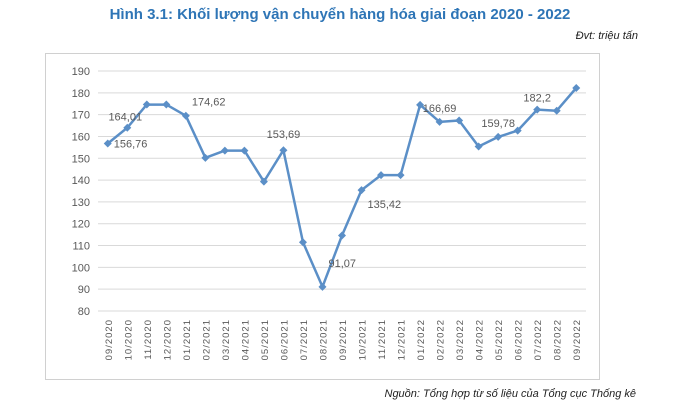 The image size is (680, 412). I want to click on x-tick-label: 02/2022, so click(441, 339).